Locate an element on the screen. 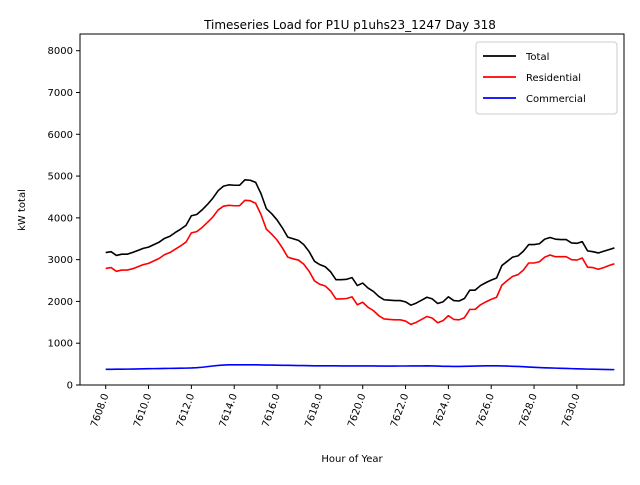 The width and height of the screenshot is (640, 485). y-tick-label: 8000 is located at coordinates (60, 51).